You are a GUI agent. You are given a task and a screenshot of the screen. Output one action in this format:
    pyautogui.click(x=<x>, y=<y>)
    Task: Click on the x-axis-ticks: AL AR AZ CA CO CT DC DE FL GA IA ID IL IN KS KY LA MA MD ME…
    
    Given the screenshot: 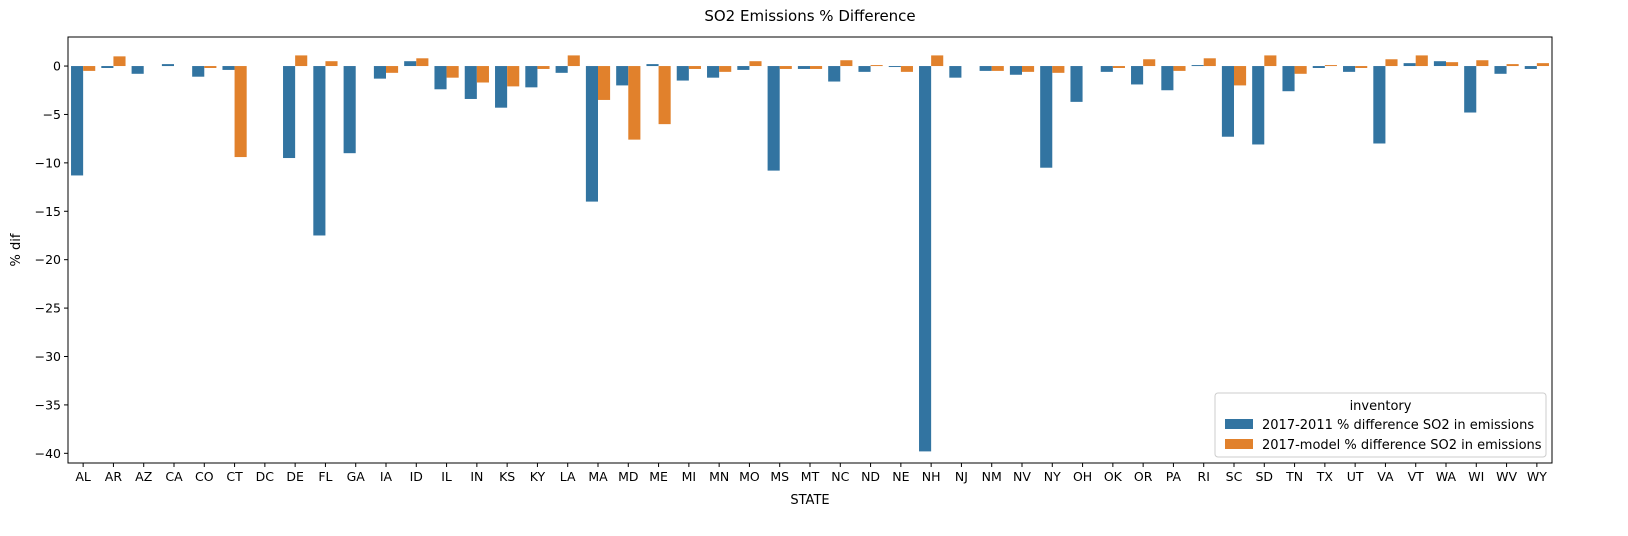 What is the action you would take?
    pyautogui.click(x=811, y=473)
    